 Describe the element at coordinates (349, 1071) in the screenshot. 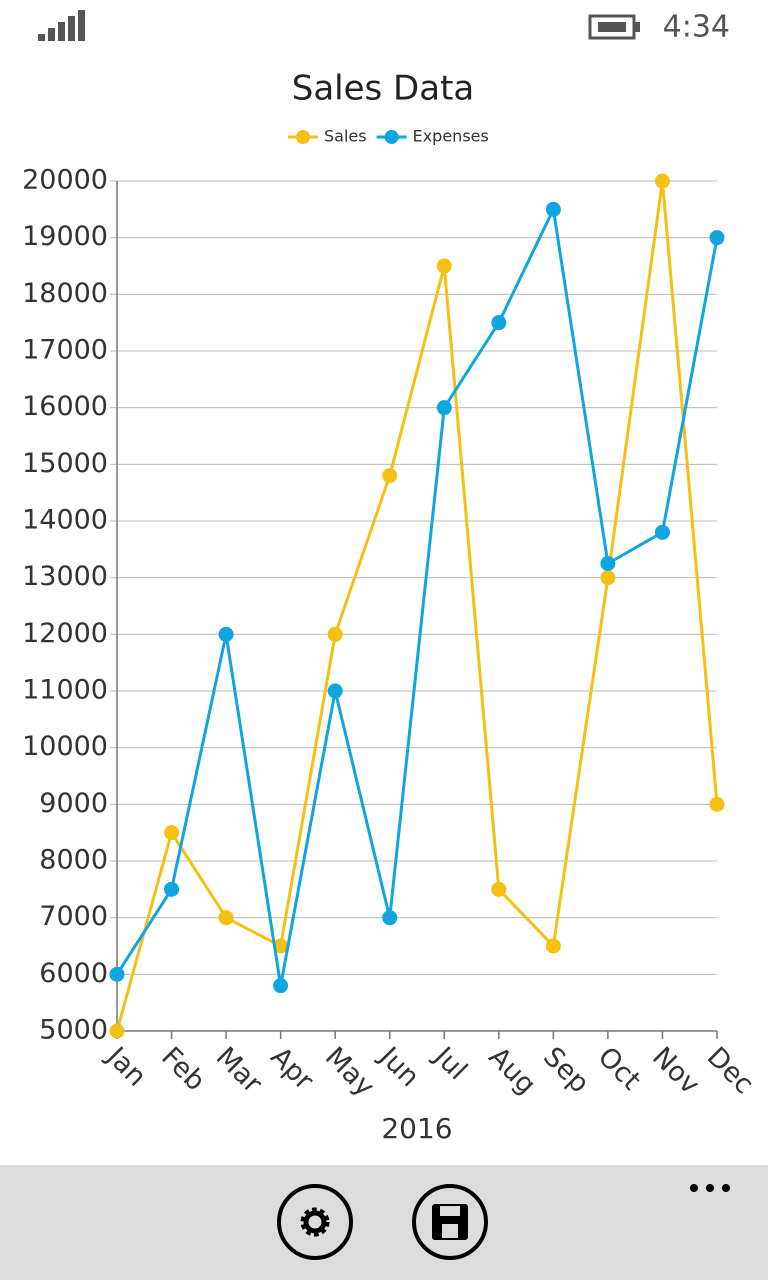

I see `x-tick-label: May` at that location.